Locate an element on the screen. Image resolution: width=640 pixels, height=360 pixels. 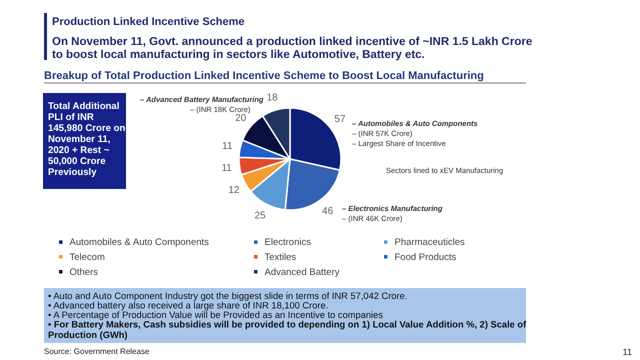
legend-label: Textiles is located at coordinates (280, 257).